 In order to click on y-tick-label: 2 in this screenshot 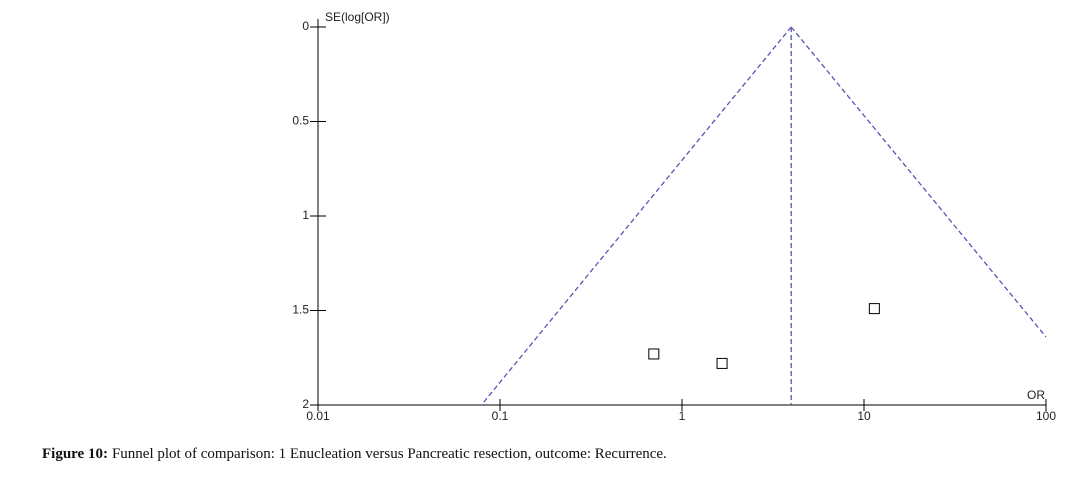, I will do `click(305, 404)`.